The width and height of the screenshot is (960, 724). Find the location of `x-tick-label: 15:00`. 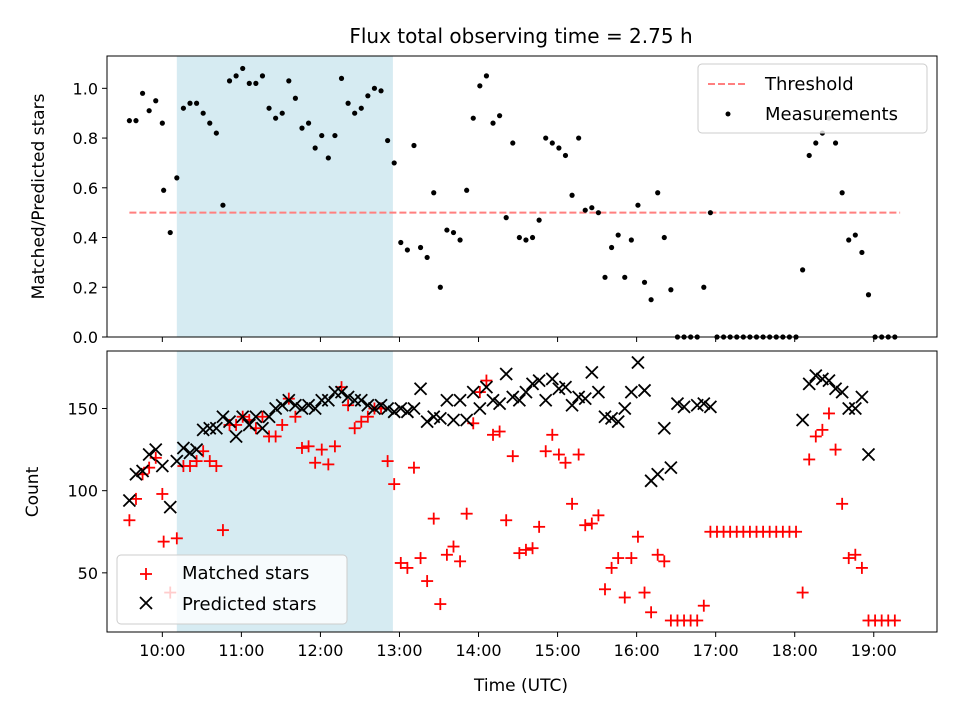

x-tick-label: 15:00 is located at coordinates (558, 650).